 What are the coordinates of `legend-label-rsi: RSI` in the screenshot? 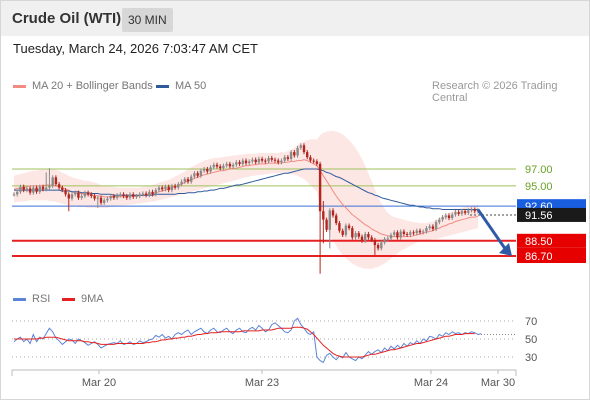 It's located at (41, 299).